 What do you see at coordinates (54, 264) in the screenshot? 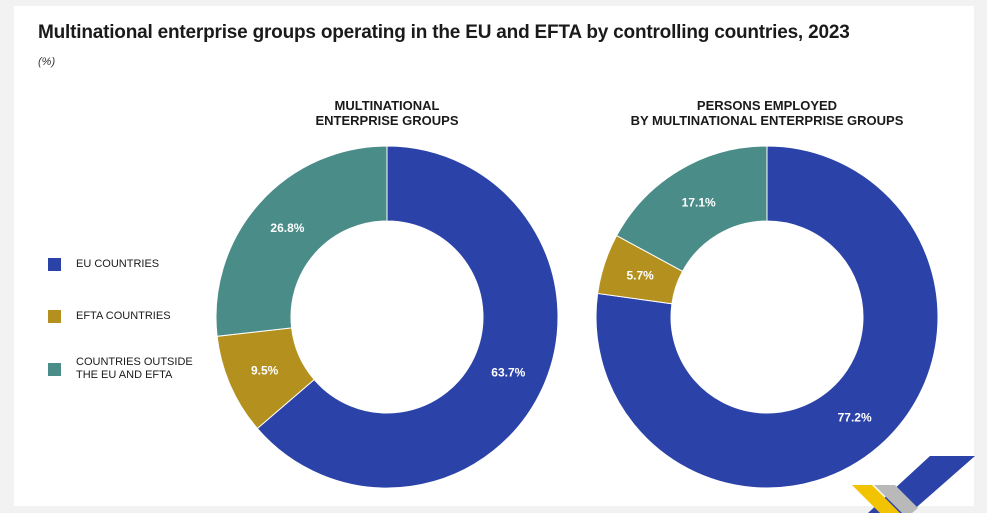
I see `legend-swatch-eu` at bounding box center [54, 264].